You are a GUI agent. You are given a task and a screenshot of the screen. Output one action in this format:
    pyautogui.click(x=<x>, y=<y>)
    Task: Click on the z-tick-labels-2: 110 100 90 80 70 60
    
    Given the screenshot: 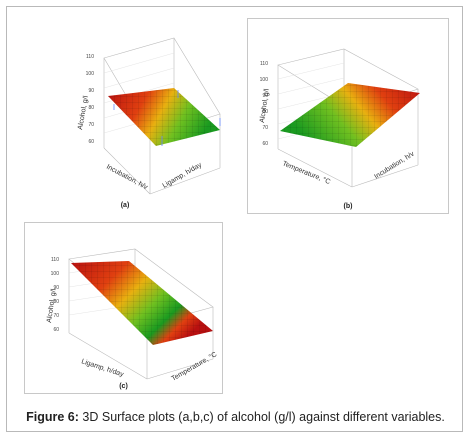 What is the action you would take?
    pyautogui.click(x=55, y=295)
    